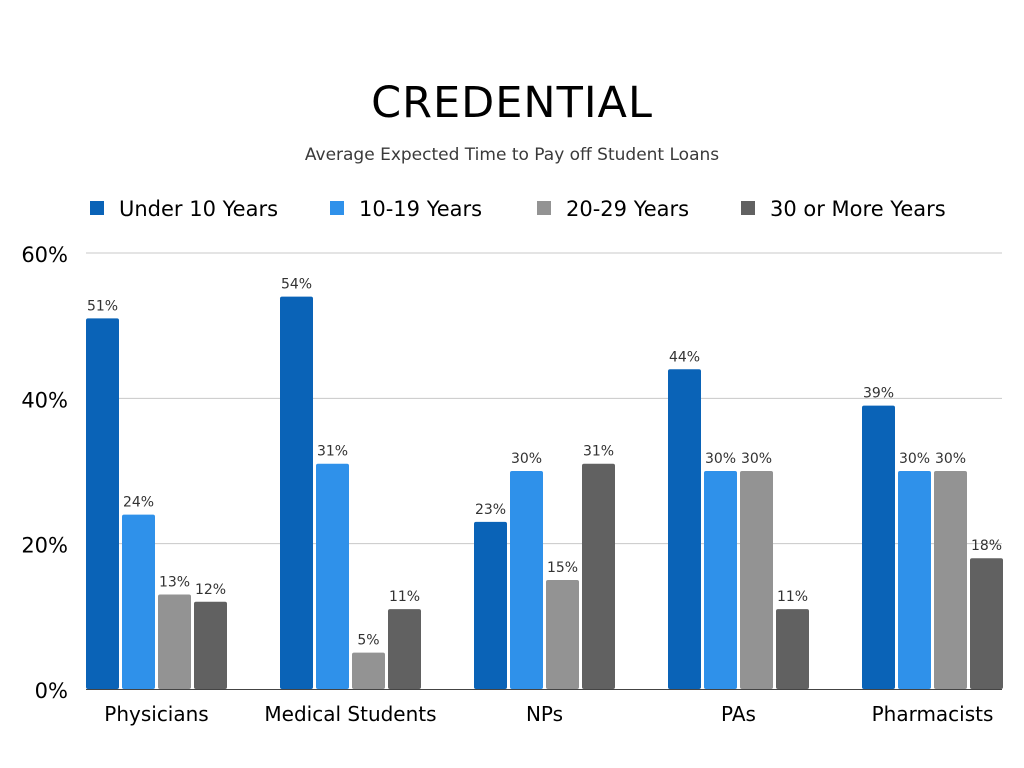 This screenshot has width=1024, height=768. I want to click on x-tick-label-0: Physicians, so click(156, 714).